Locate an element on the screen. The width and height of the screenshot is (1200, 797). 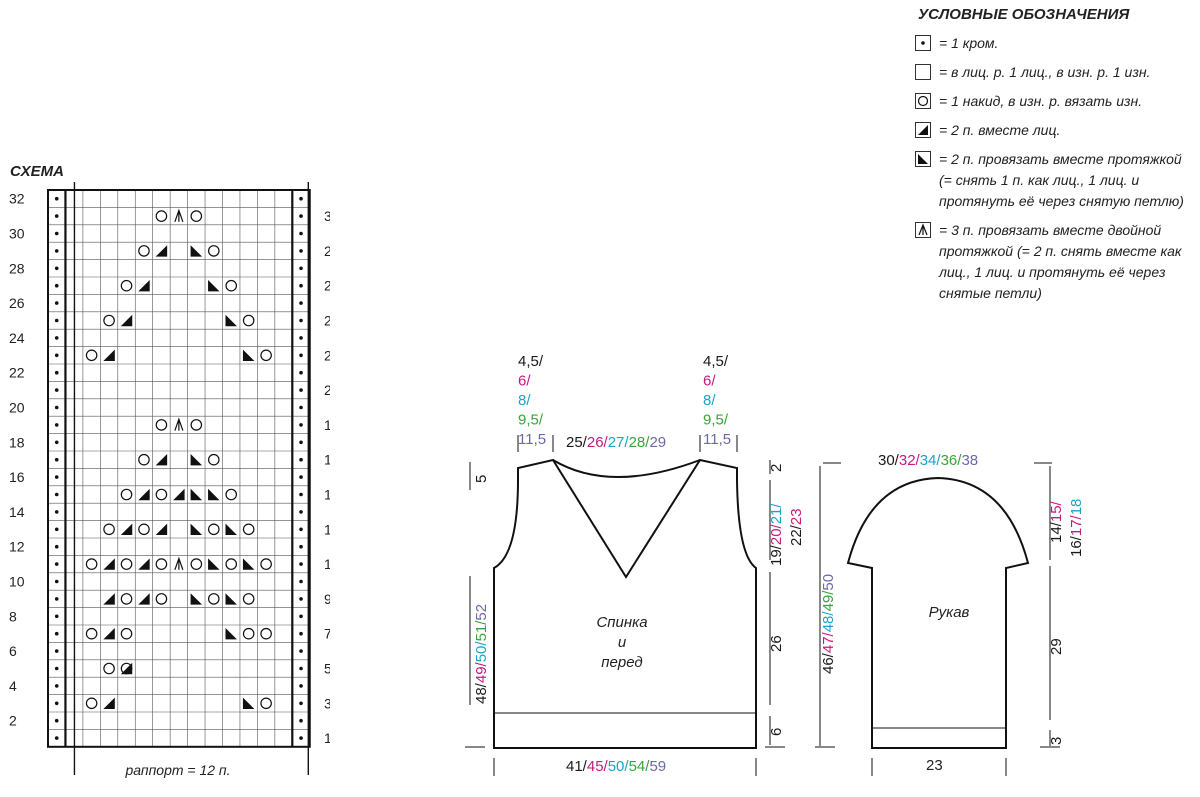
size-value: 38 is located at coordinates (969, 460).